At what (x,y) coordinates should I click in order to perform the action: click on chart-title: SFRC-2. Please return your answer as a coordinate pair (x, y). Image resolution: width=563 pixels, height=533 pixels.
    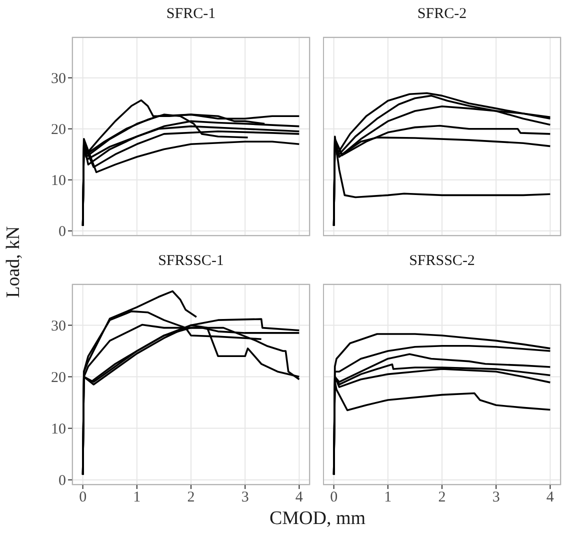
    Looking at the image, I should click on (442, 14).